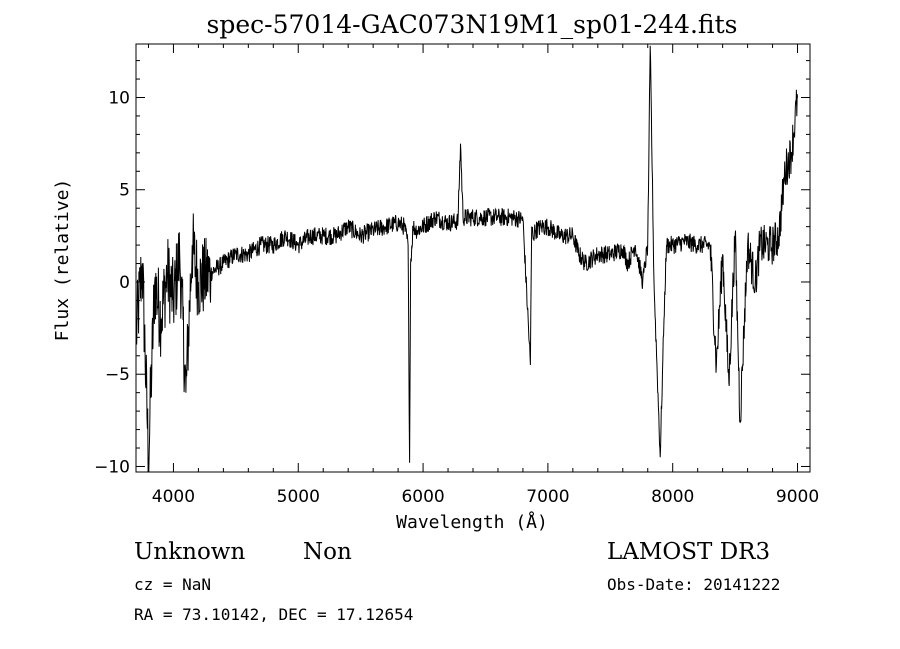 The image size is (900, 649). I want to click on object-subclass: Non, so click(327, 552).